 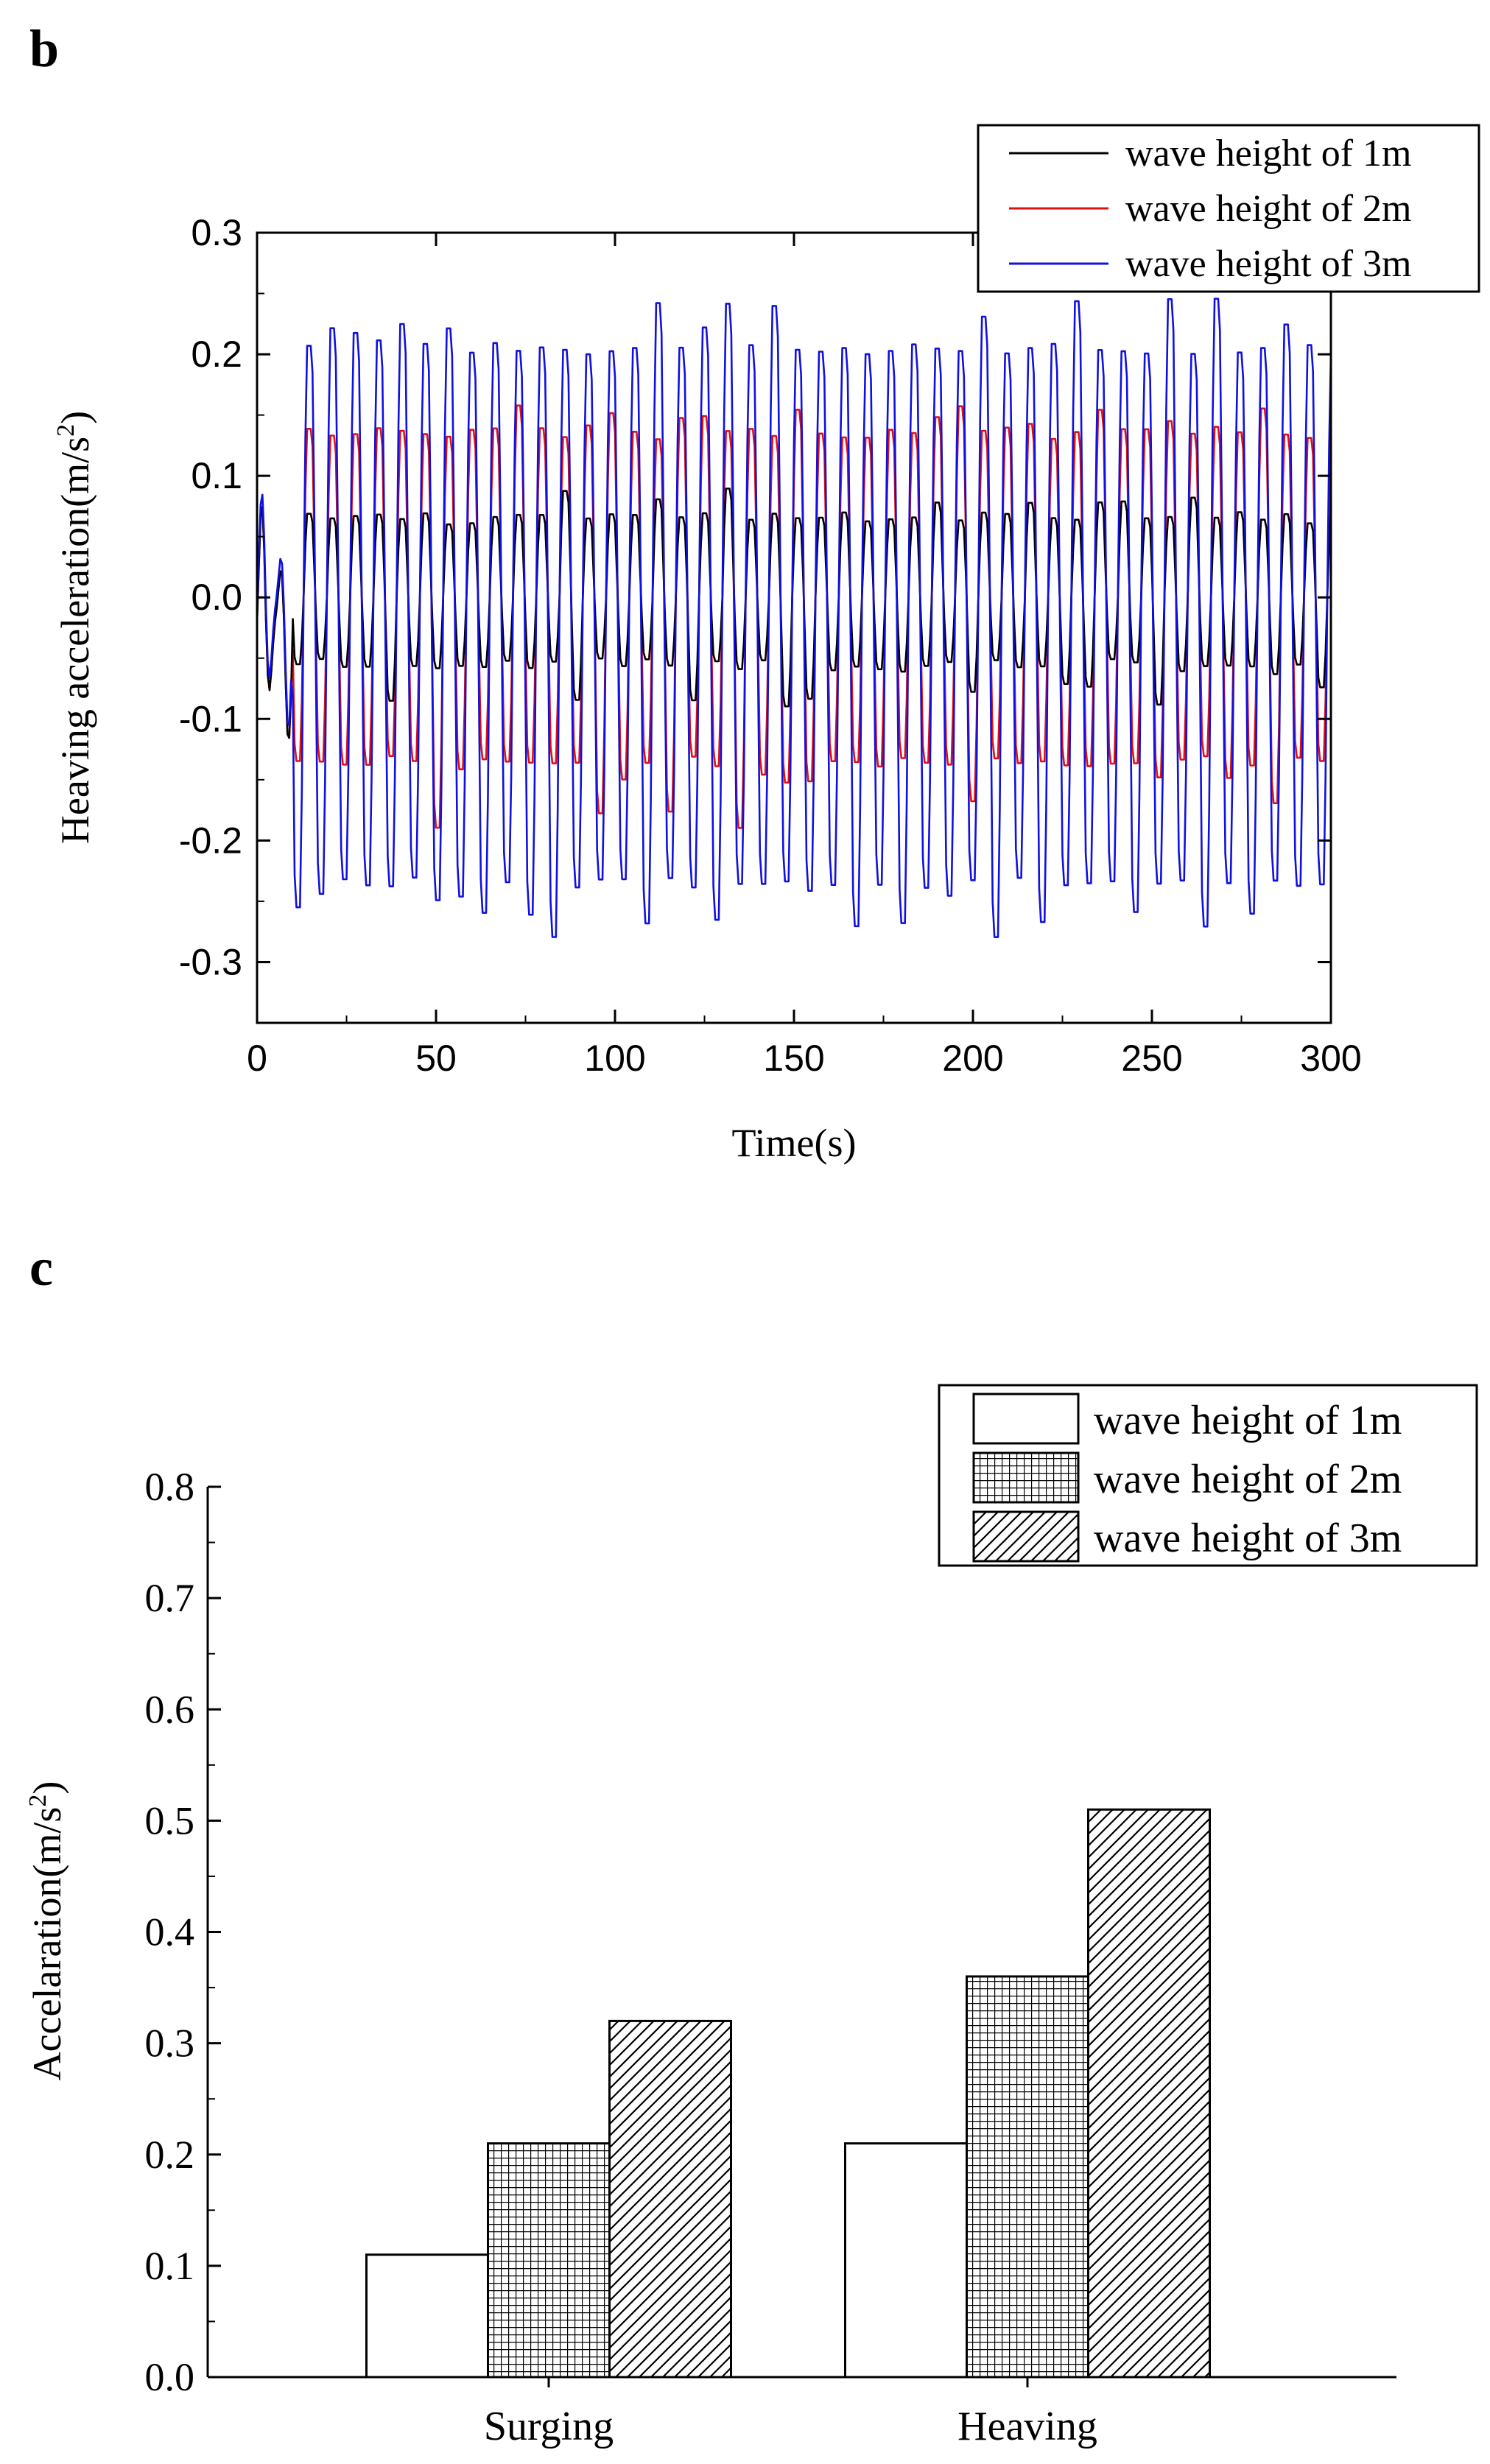 I want to click on x-tick-label: 50, so click(x=436, y=1058).